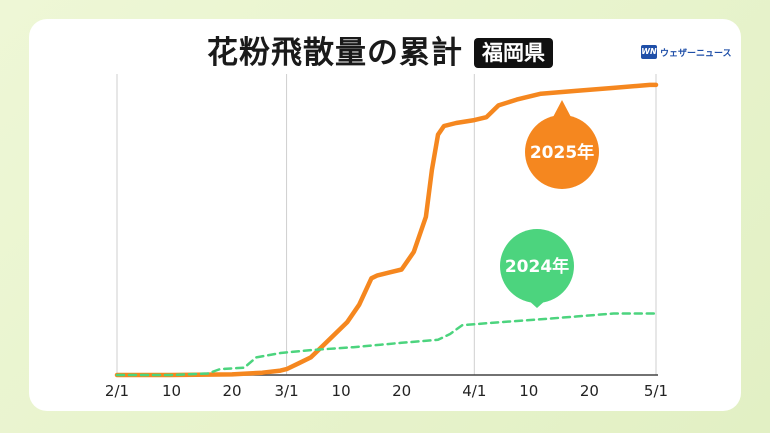 Image resolution: width=770 pixels, height=433 pixels. What do you see at coordinates (649, 52) in the screenshot?
I see `logo-mark-icon: WN` at bounding box center [649, 52].